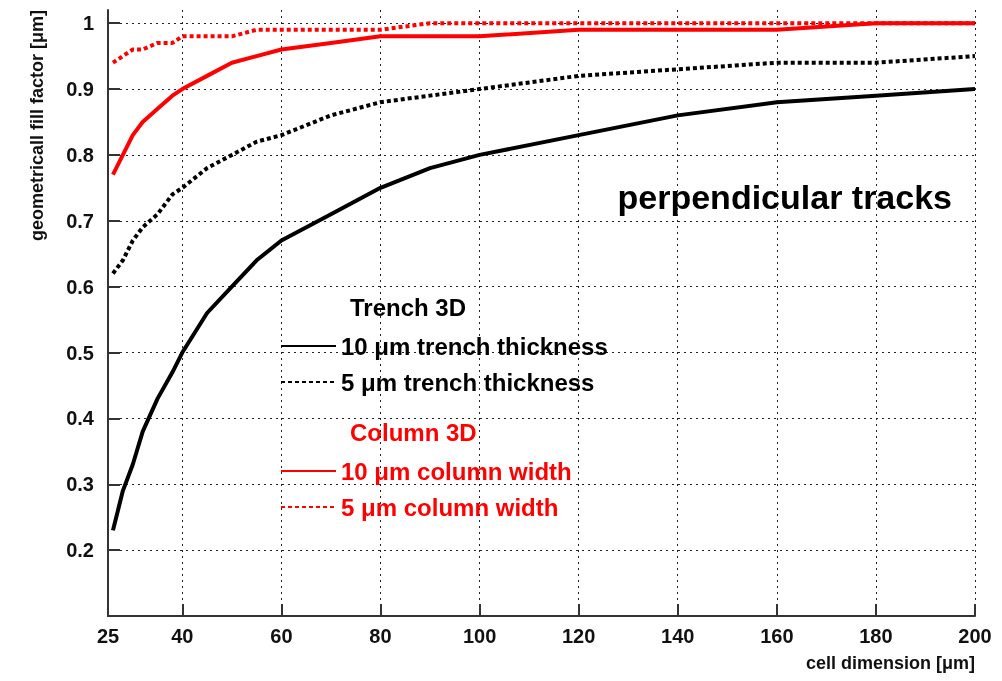 This screenshot has width=1002, height=681. What do you see at coordinates (408, 307) in the screenshot?
I see `annotation: Trench 3D` at bounding box center [408, 307].